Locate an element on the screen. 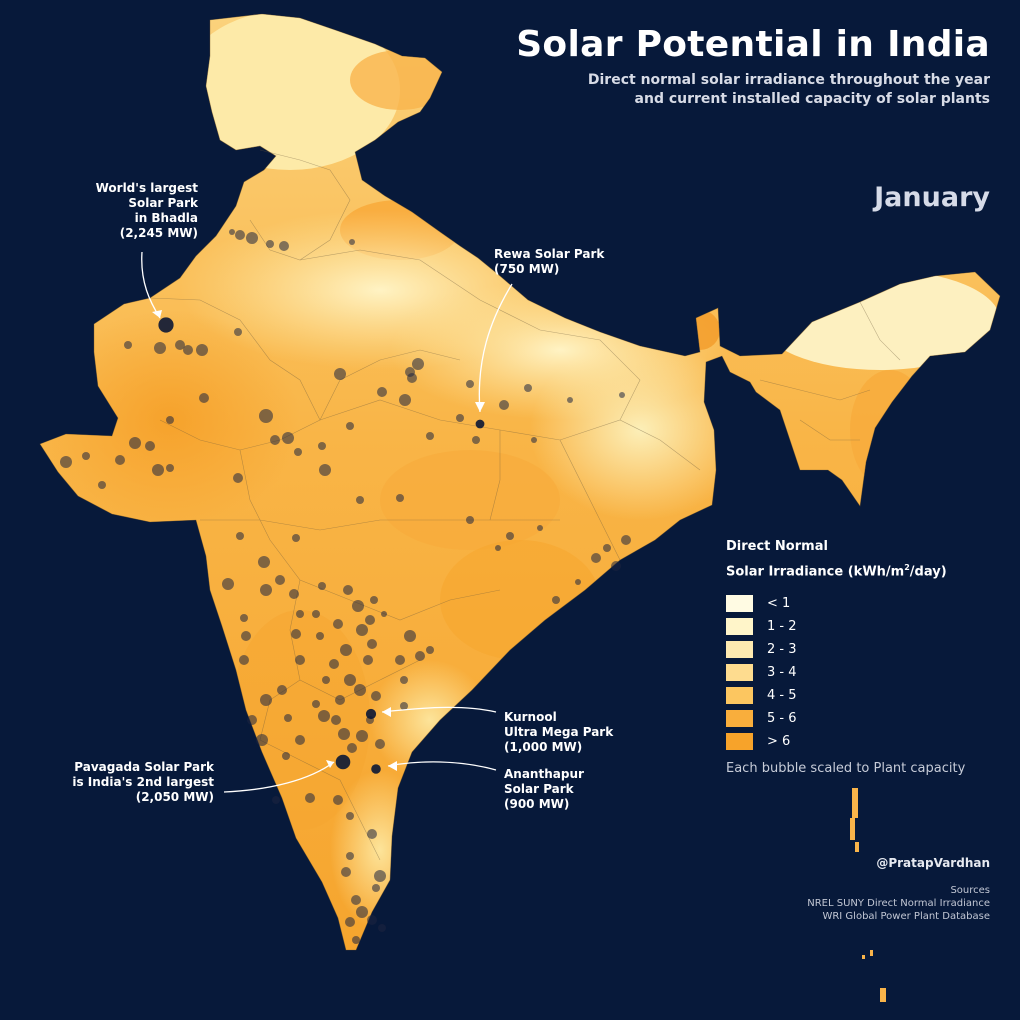 The width and height of the screenshot is (1020, 1020). arrow-pavagada is located at coordinates (279, 777).